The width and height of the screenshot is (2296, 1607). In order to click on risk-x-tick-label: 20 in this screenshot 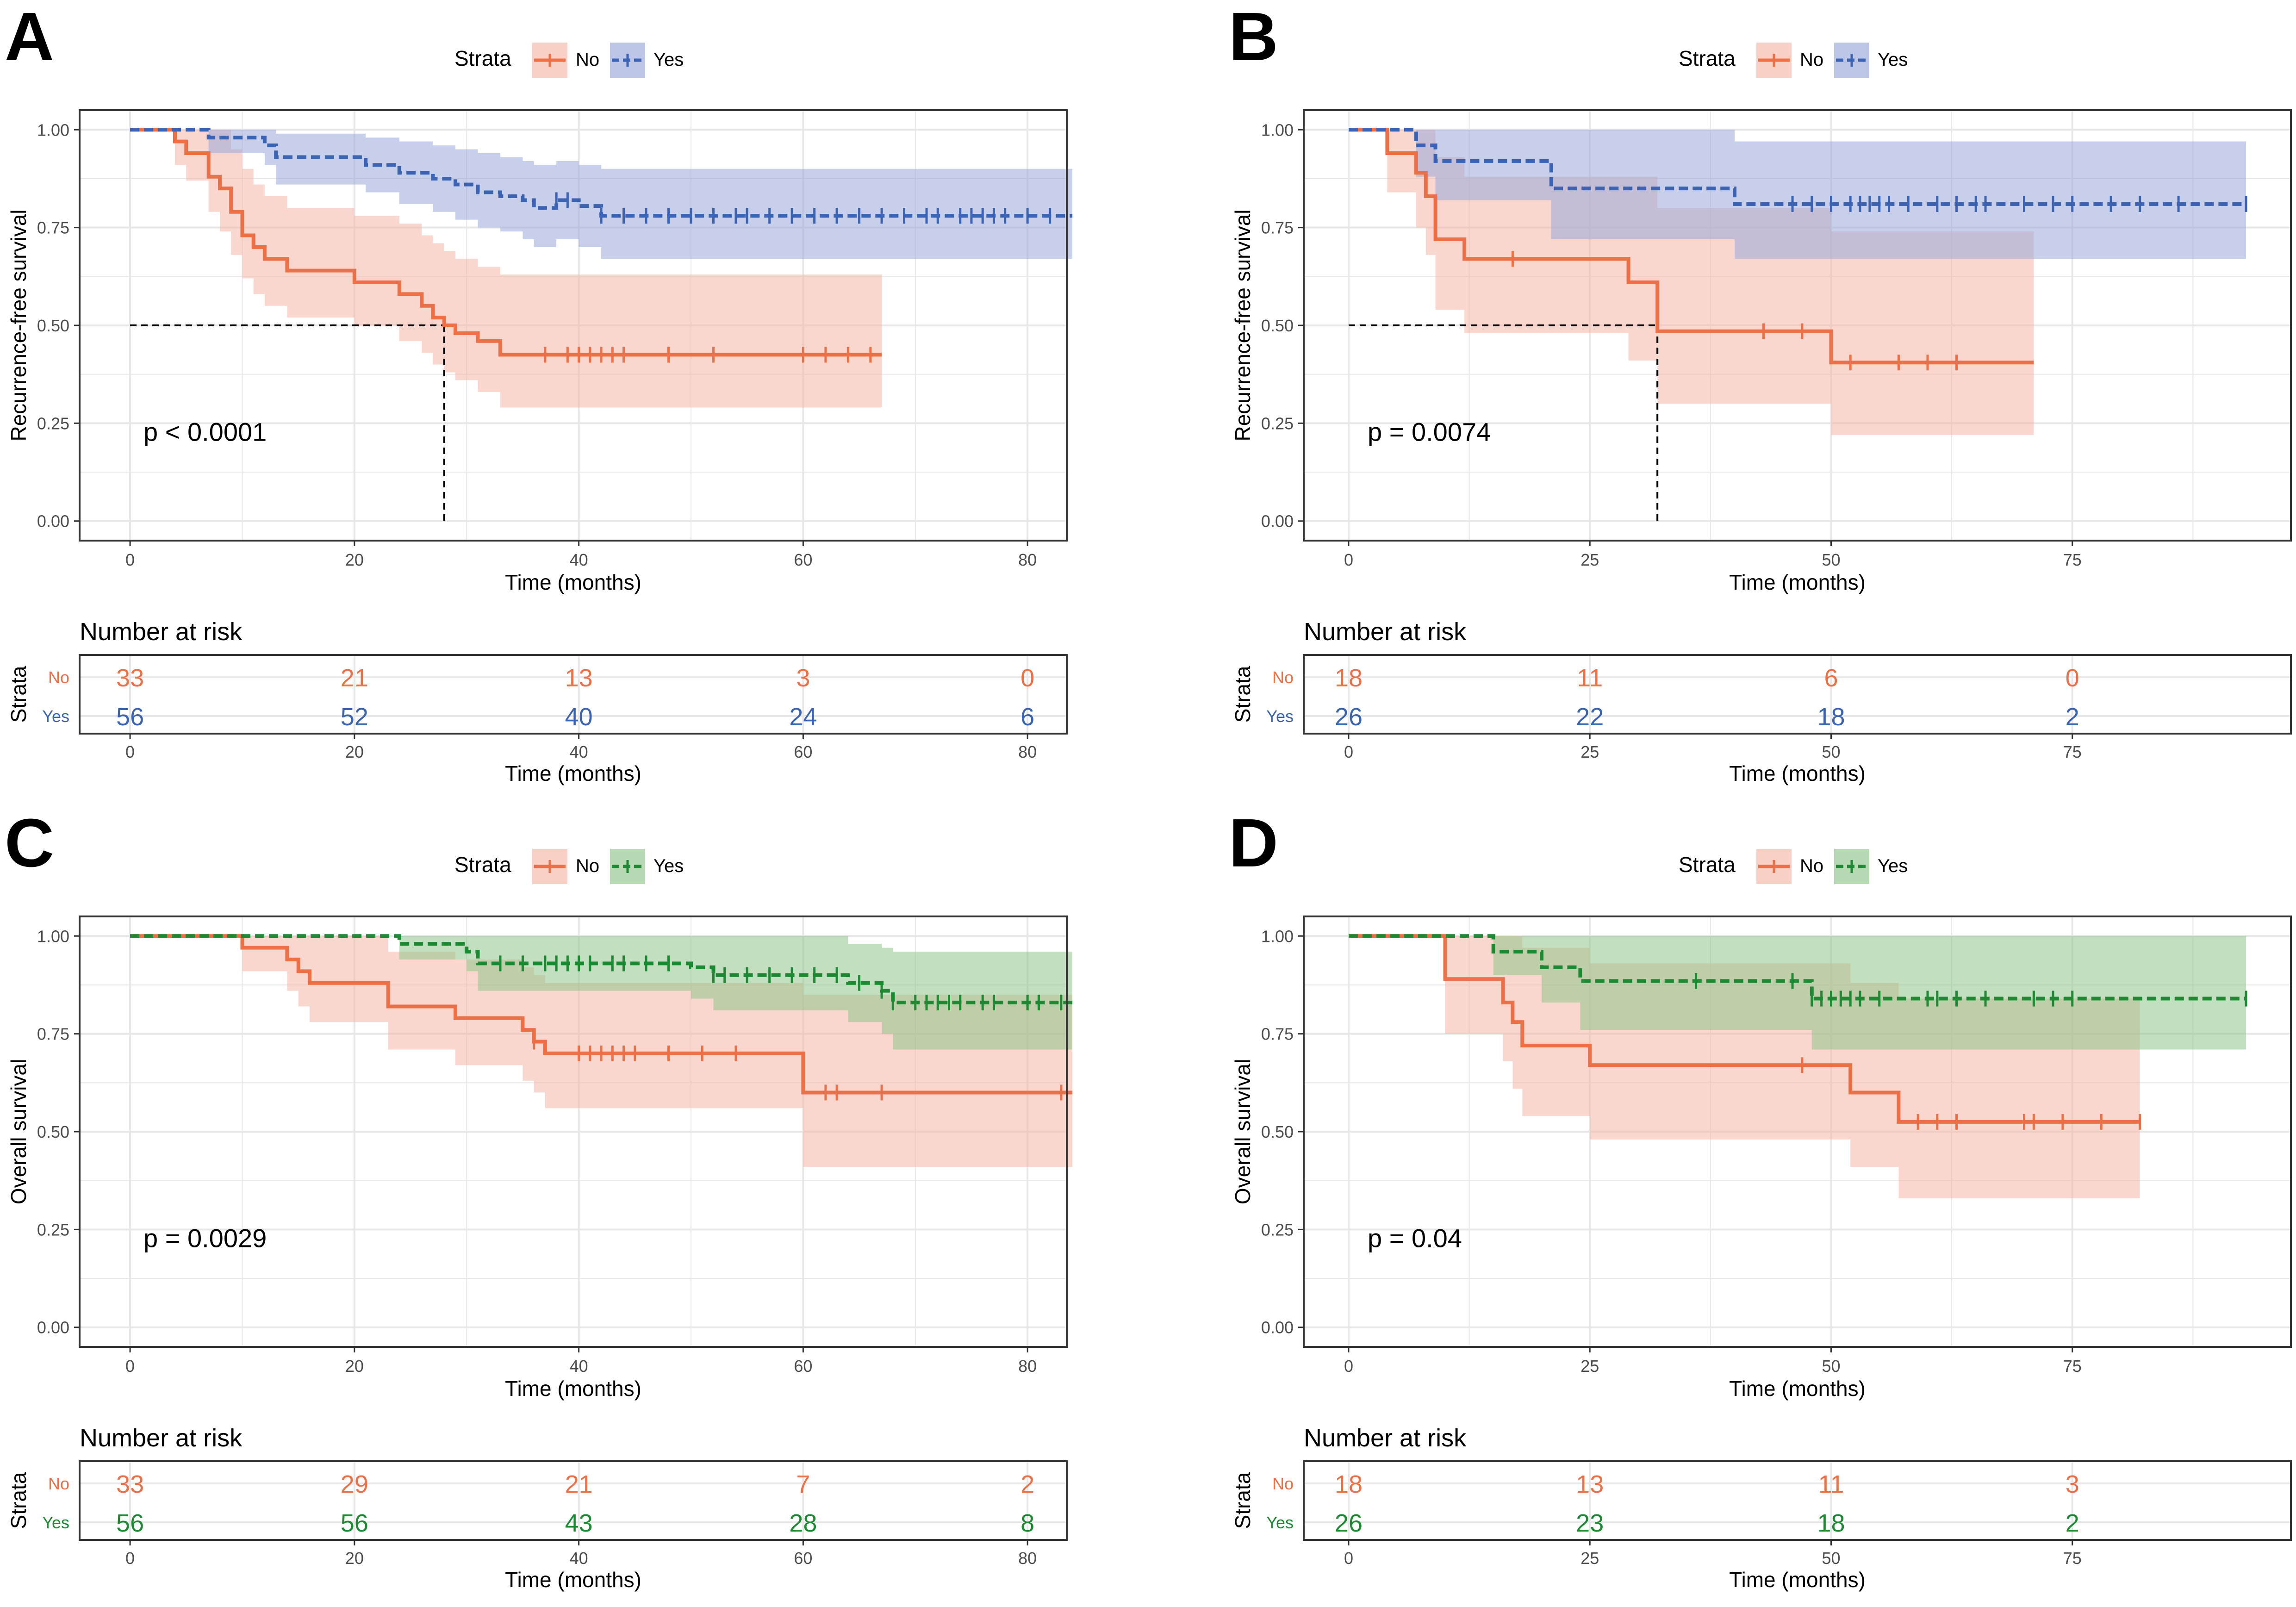, I will do `click(354, 751)`.